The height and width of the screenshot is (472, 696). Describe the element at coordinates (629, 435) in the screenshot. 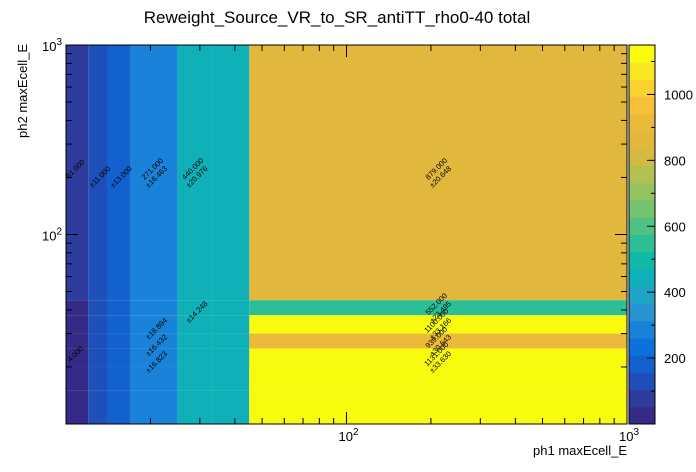

I see `x-tick-label: 10³` at that location.